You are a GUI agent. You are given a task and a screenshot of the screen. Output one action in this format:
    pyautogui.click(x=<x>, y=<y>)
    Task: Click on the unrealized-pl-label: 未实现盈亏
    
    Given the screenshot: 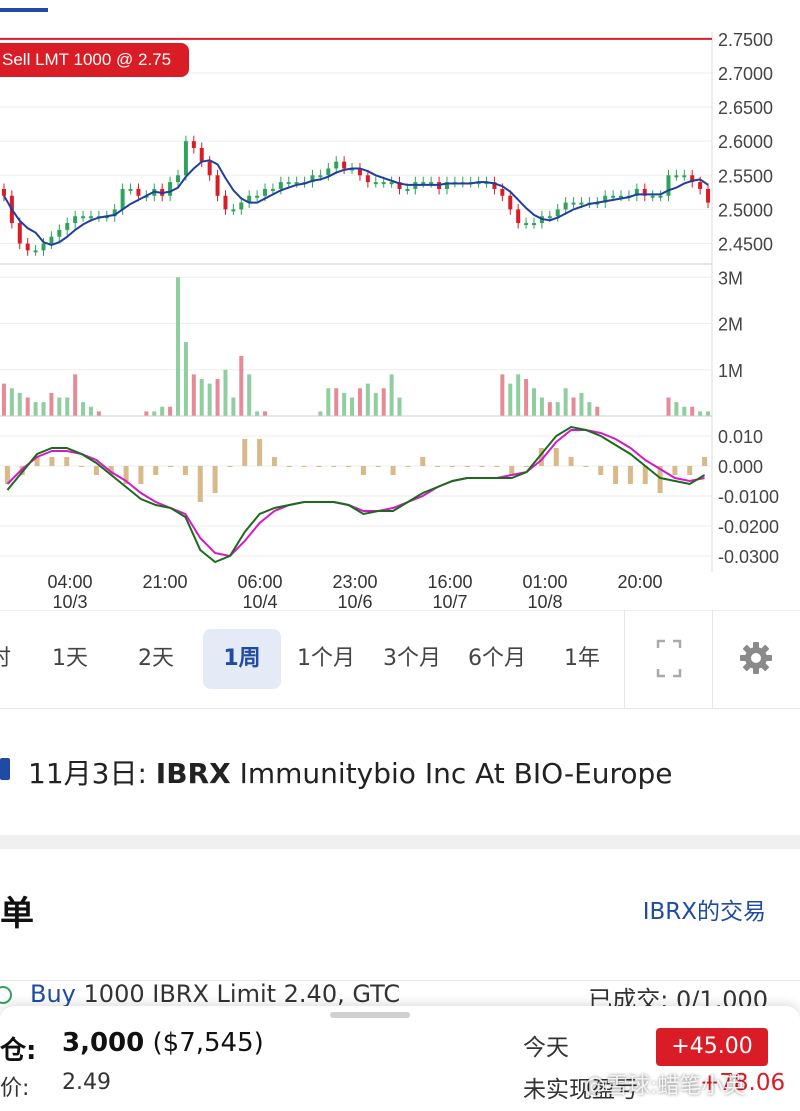 What is the action you would take?
    pyautogui.click(x=580, y=1090)
    